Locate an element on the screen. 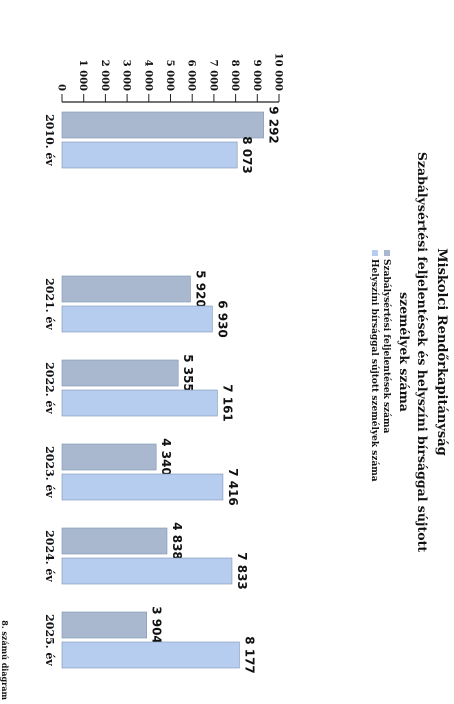 This screenshot has height=704, width=454. data-label: 5 920 is located at coordinates (200, 289).